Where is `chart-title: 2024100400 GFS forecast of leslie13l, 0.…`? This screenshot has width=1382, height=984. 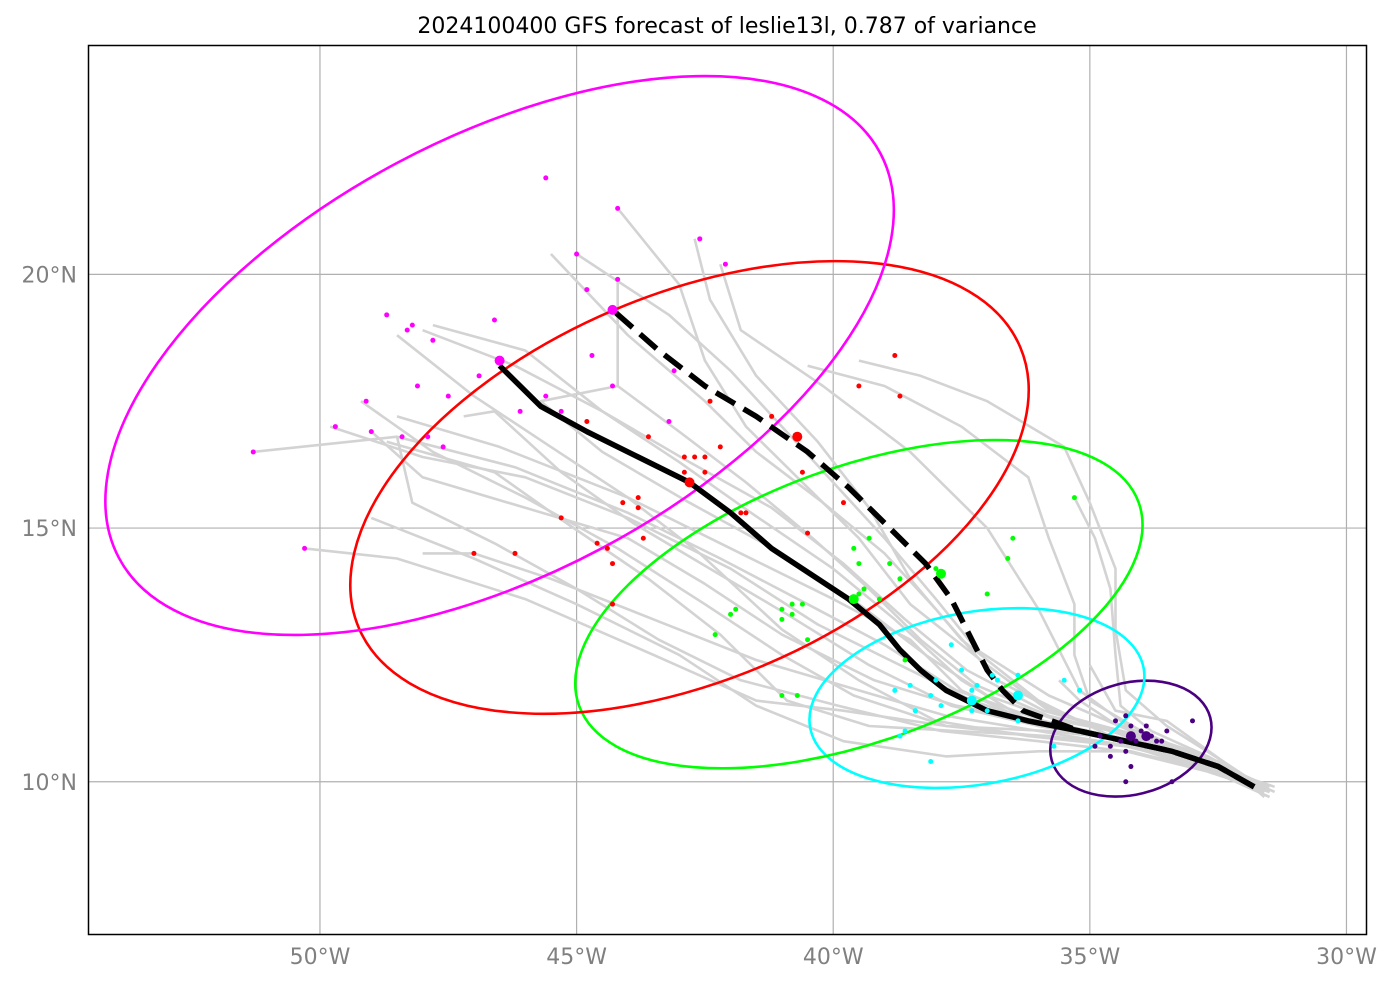 chart-title: 2024100400 GFS forecast of leslie13l, 0.… is located at coordinates (726, 26).